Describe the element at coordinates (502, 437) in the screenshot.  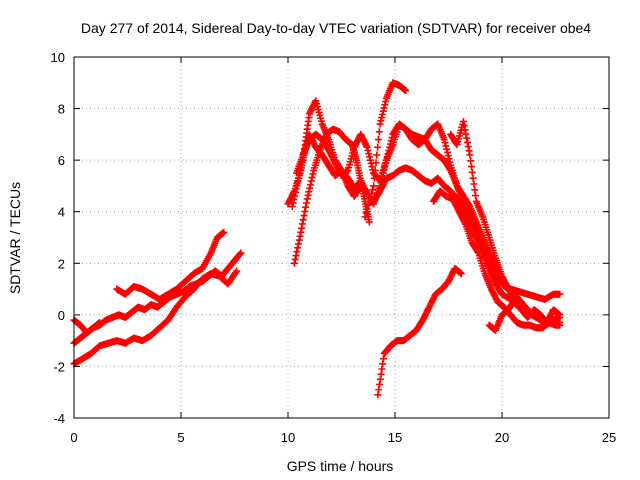
I see `x-tick-label: 20` at that location.